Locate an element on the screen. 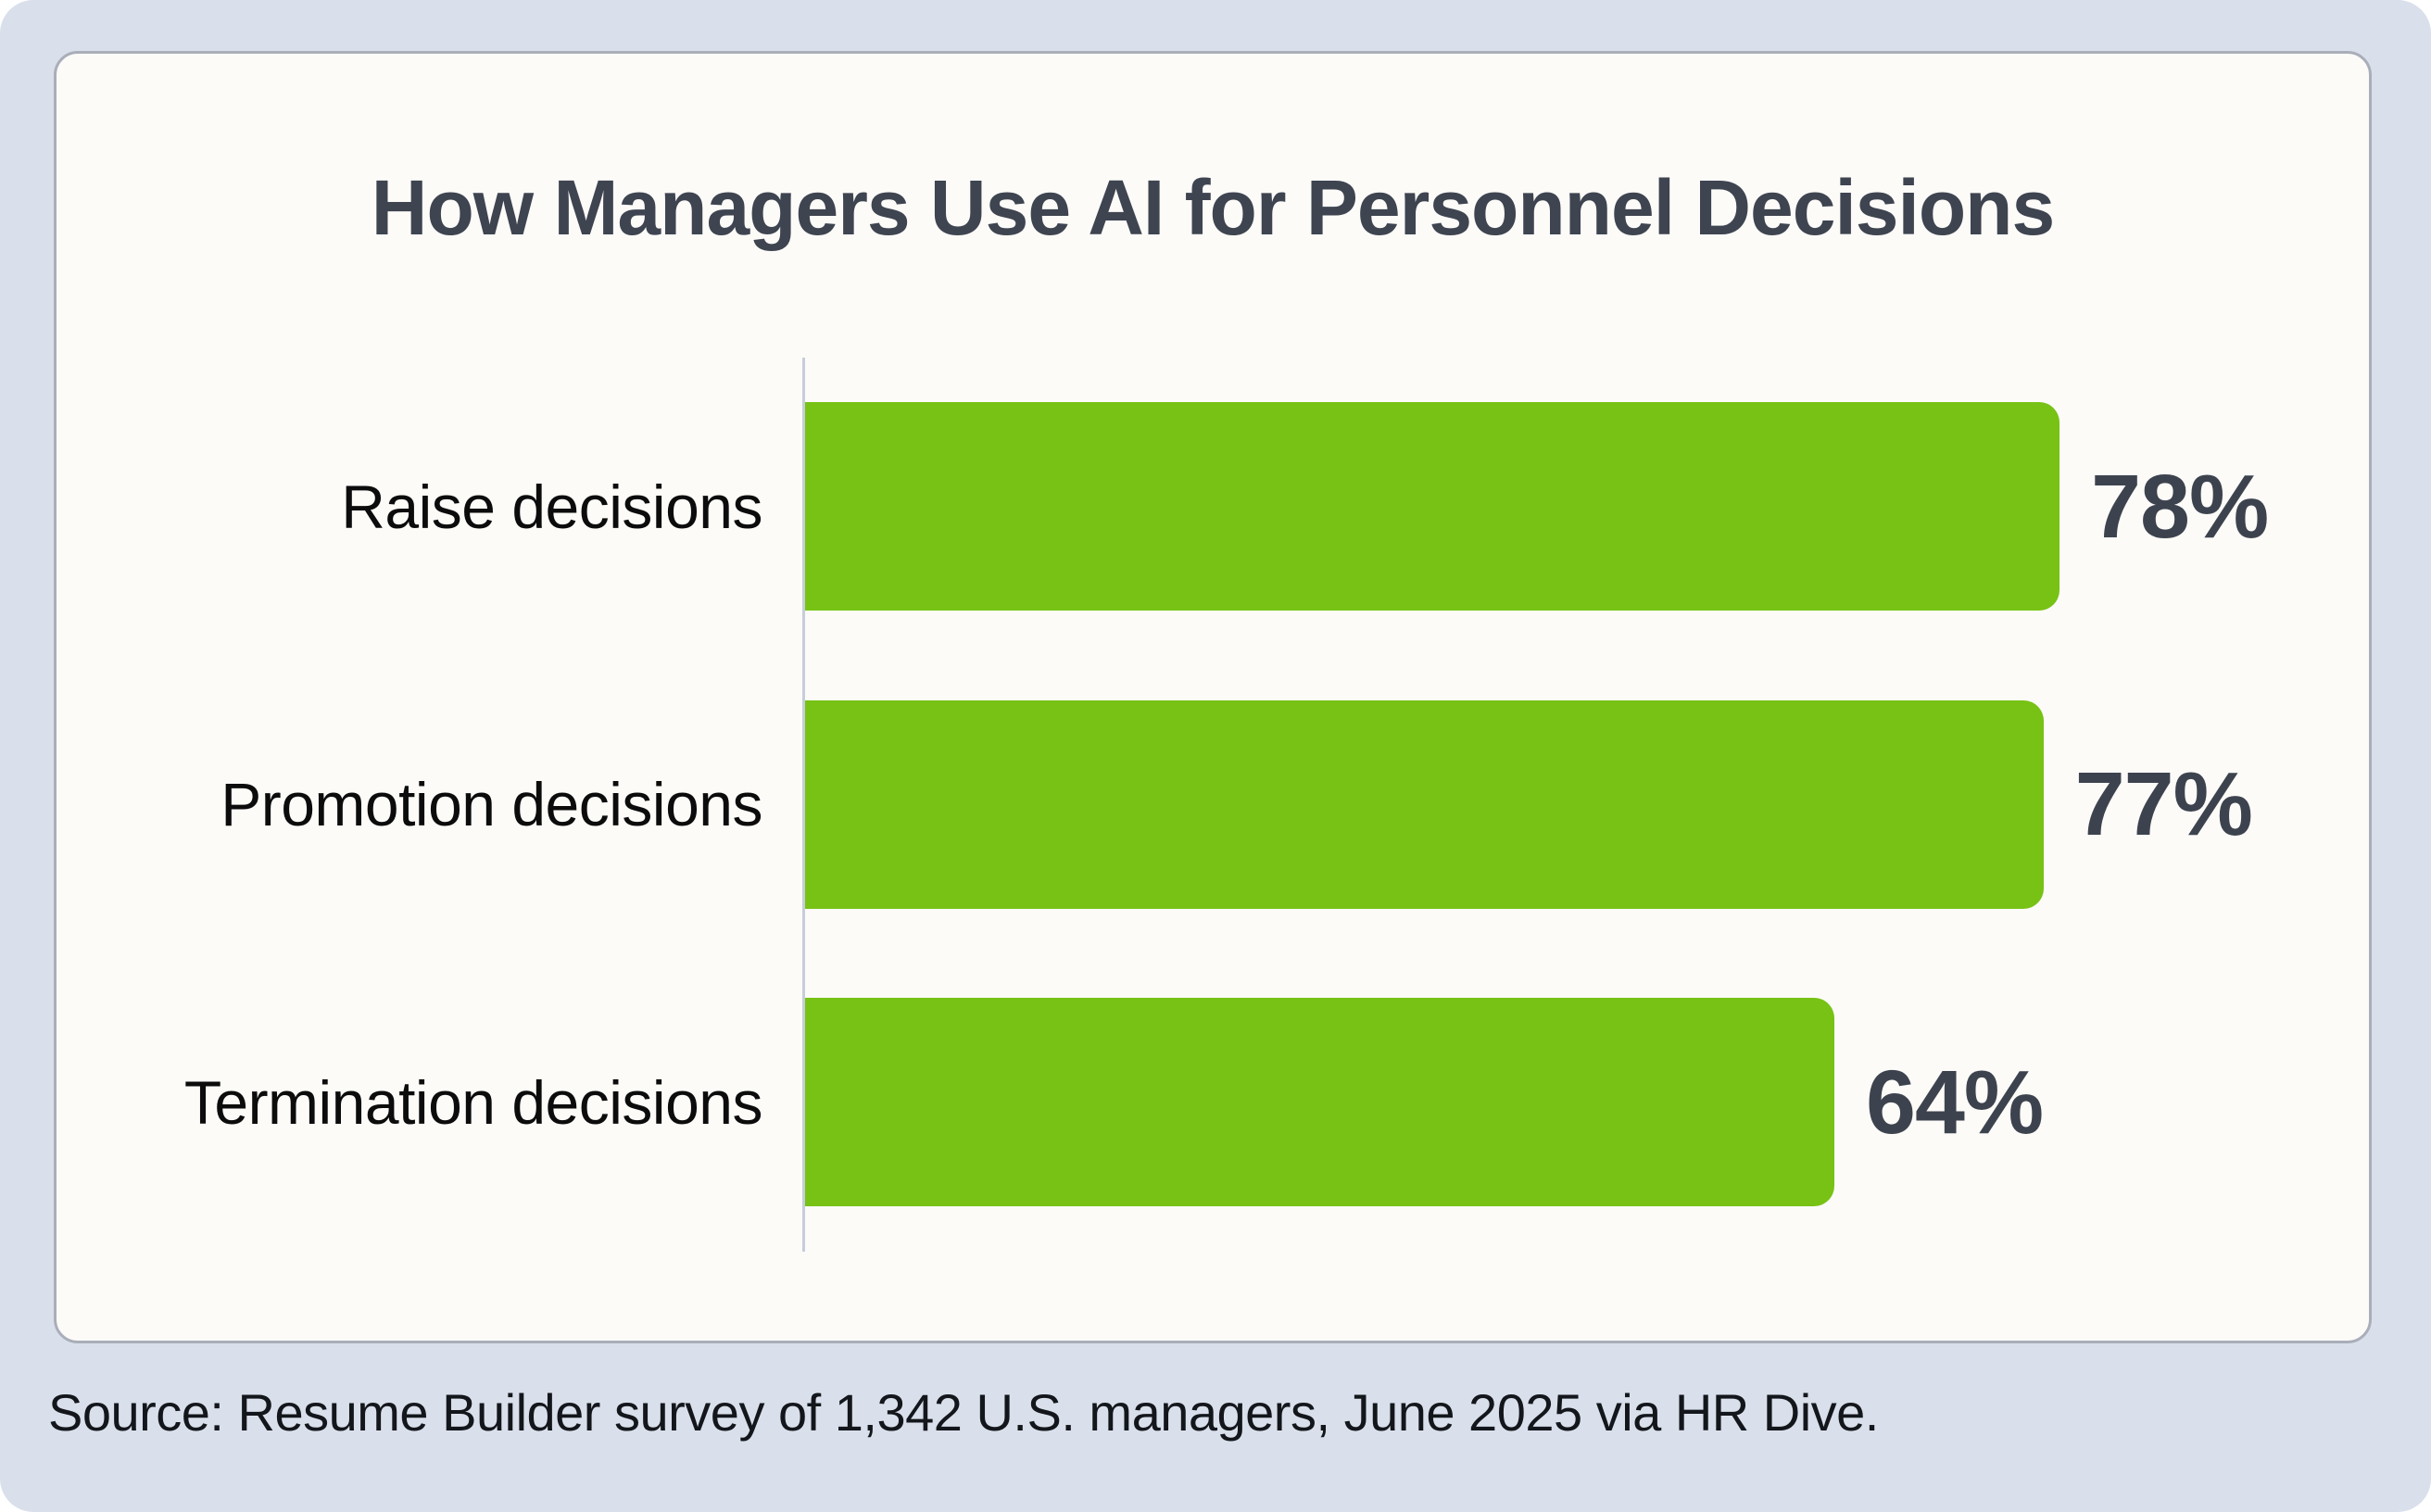 This screenshot has width=2431, height=1512. y-axis-line is located at coordinates (803, 805).